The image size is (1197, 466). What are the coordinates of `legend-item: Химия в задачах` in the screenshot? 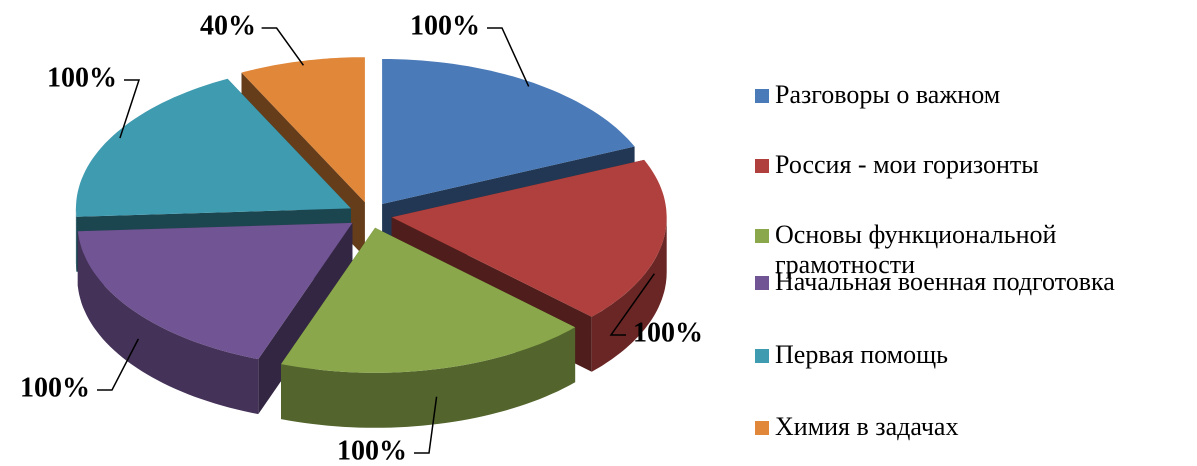 It's located at (975, 427).